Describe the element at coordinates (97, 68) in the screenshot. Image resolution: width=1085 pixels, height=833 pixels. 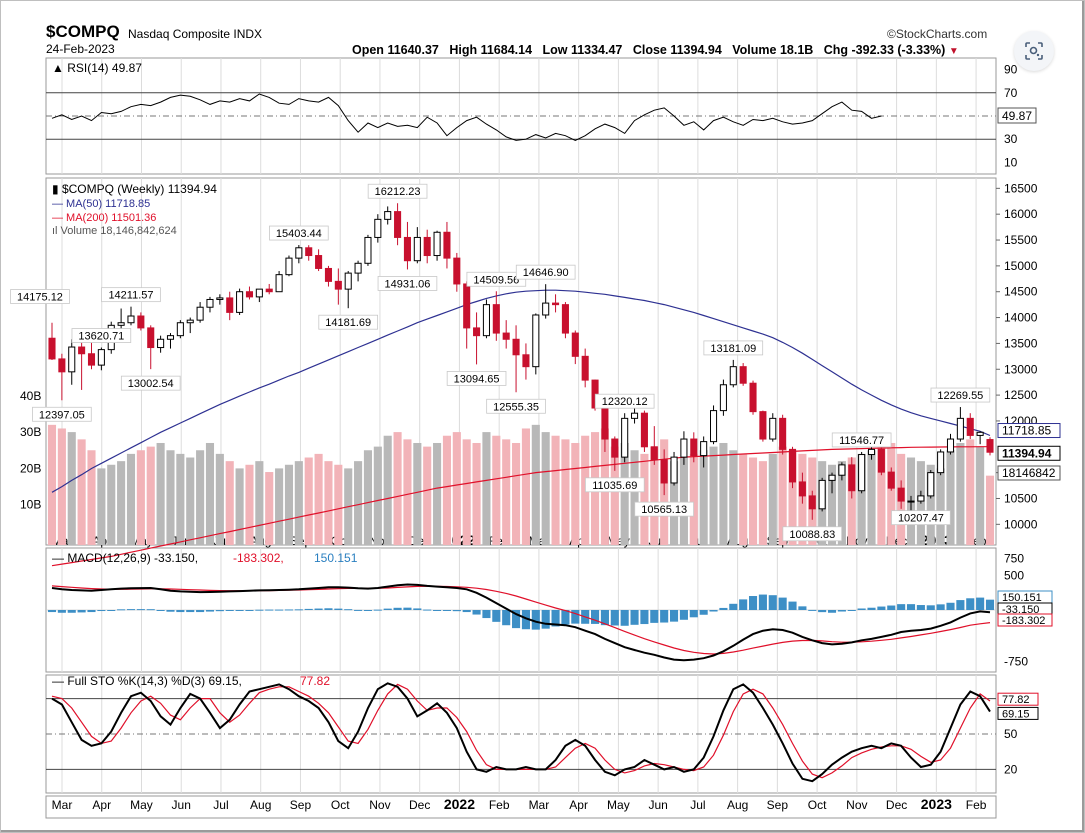
I see `rsi-legend: ▲ RSI(14) 49.87` at that location.